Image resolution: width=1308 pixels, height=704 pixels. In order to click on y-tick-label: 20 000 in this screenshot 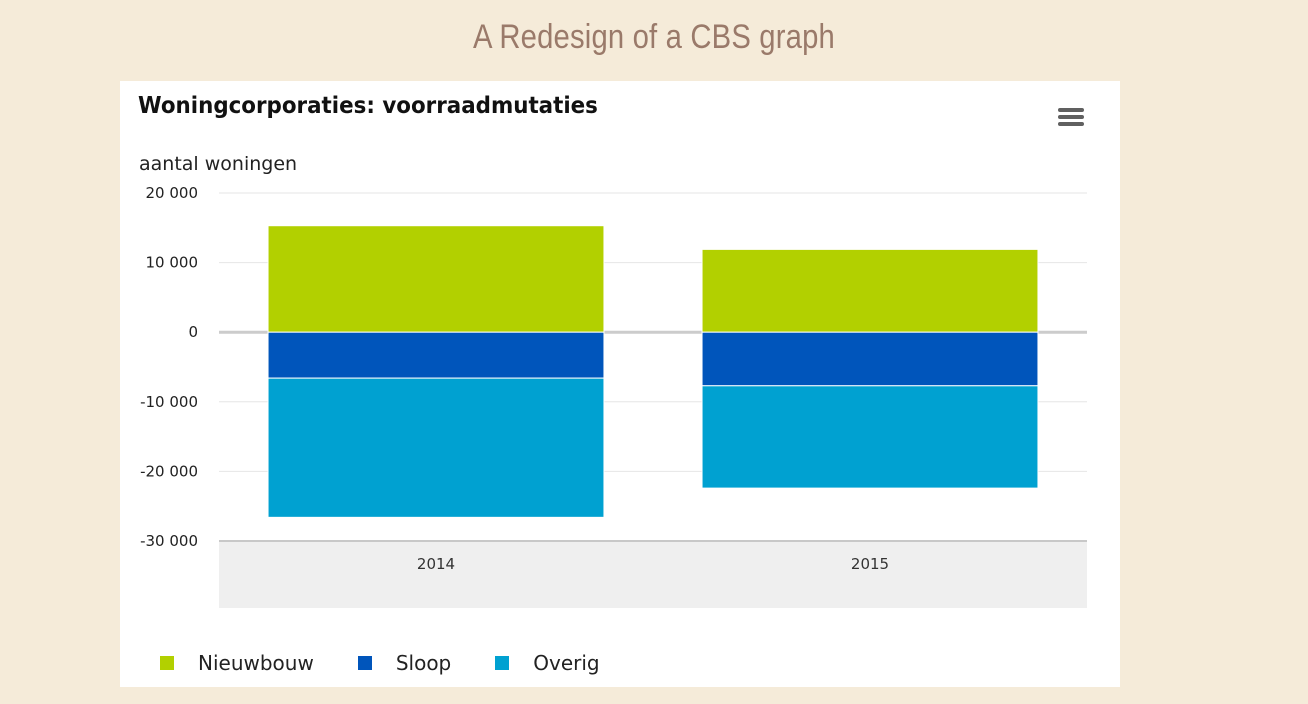, I will do `click(172, 193)`.